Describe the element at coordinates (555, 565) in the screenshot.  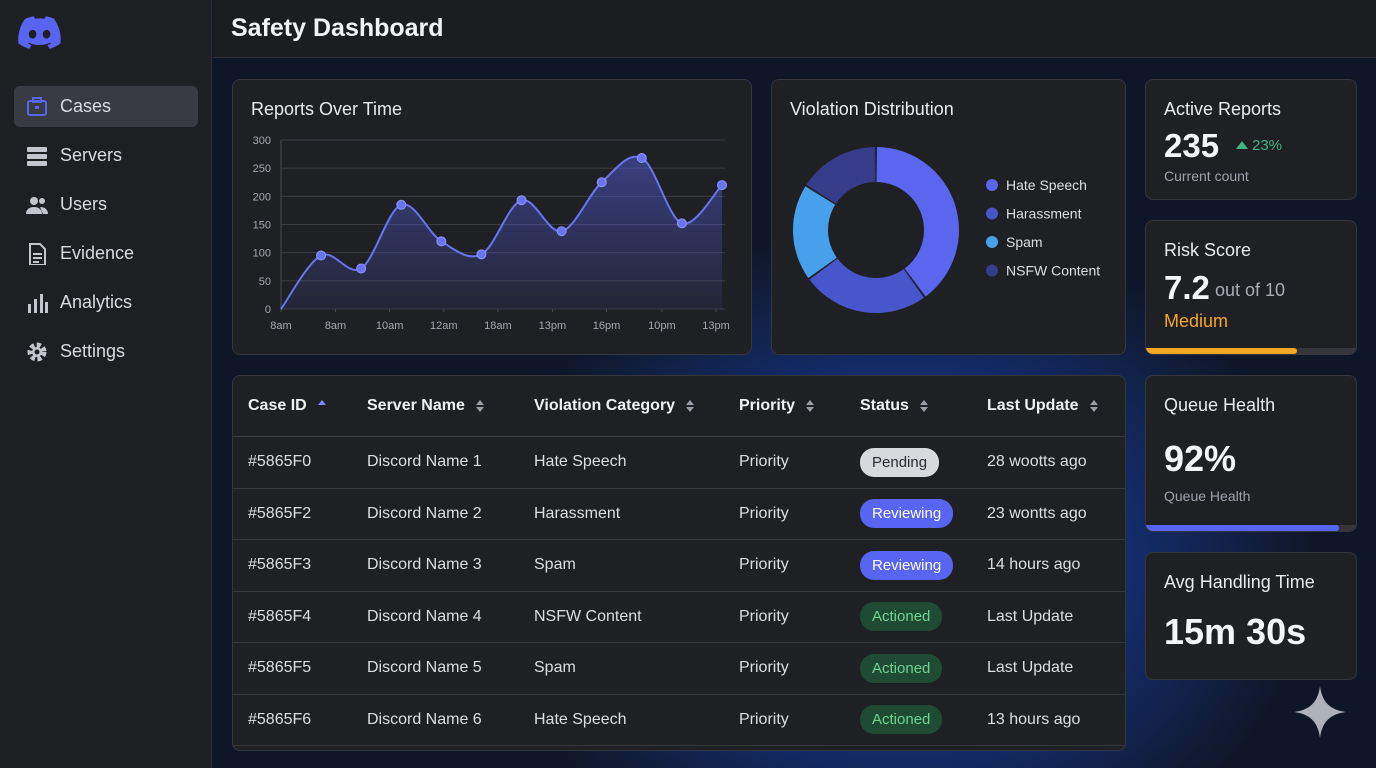
I see `table-cell: Spam` at that location.